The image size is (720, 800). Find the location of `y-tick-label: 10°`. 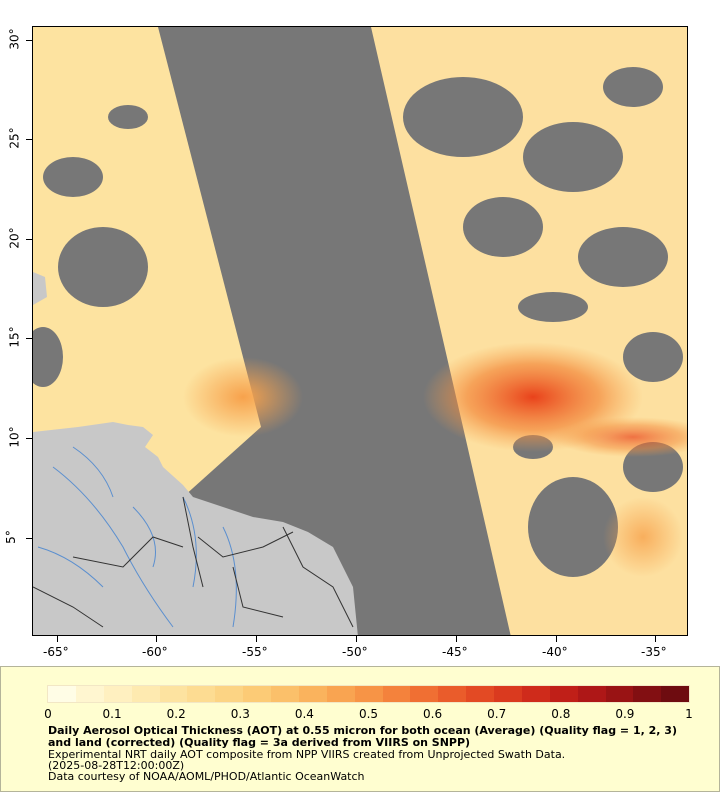

y-tick-label: 10° is located at coordinates (14, 437).